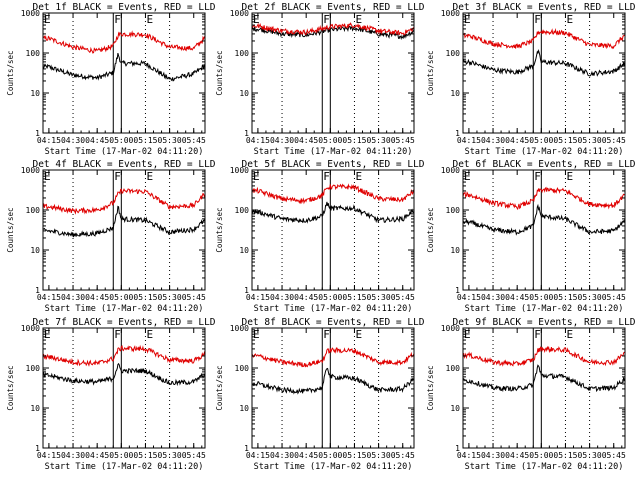 The image size is (640, 480). What do you see at coordinates (332, 7) in the screenshot?
I see `panel-title: Det 2f BLACK = Events, RED = LLD` at bounding box center [332, 7].